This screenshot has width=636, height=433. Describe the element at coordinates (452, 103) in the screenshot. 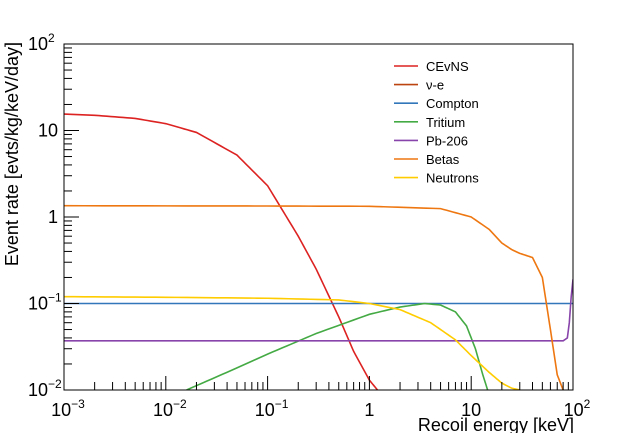

I see `legend-label: Compton` at that location.